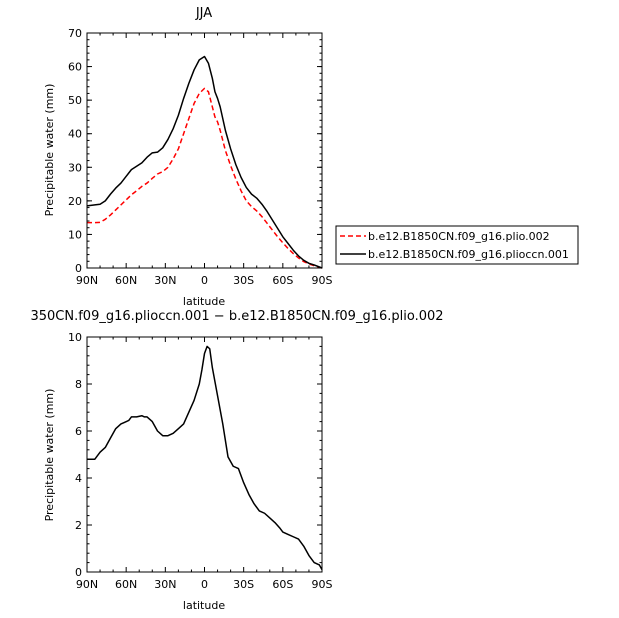 The image size is (619, 618). Describe the element at coordinates (282, 584) in the screenshot. I see `bottom-chart-x-tick-label: 60S` at that location.